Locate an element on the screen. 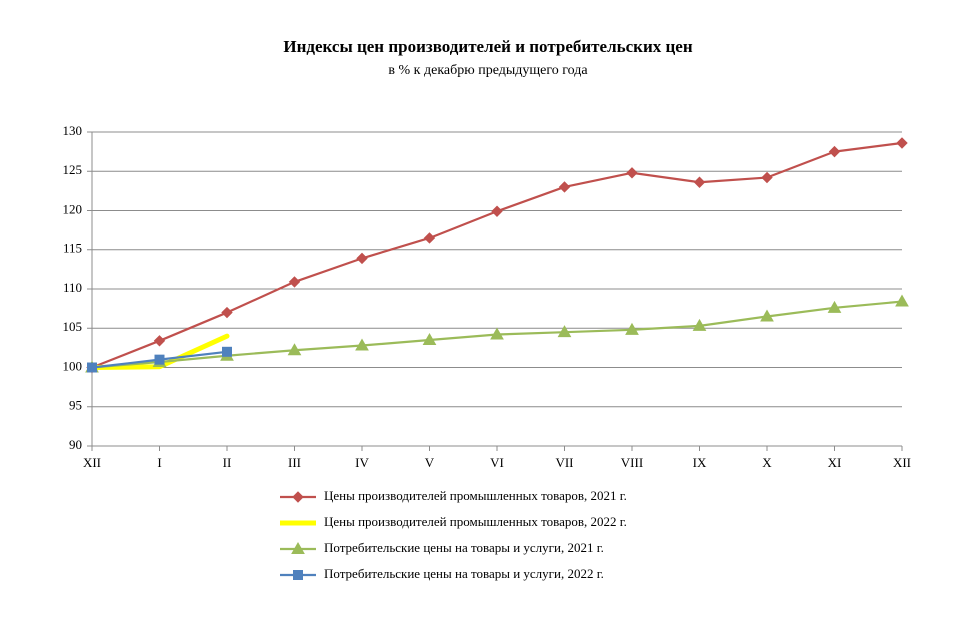 This screenshot has width=960, height=632. x-tick-label: V is located at coordinates (430, 462).